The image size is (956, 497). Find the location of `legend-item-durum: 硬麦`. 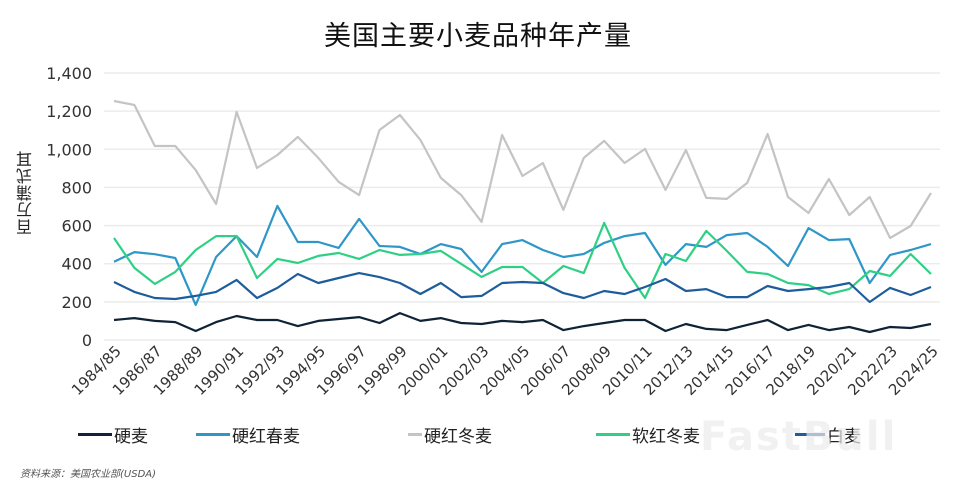

legend-item-durum: 硬麦 is located at coordinates (113, 434).